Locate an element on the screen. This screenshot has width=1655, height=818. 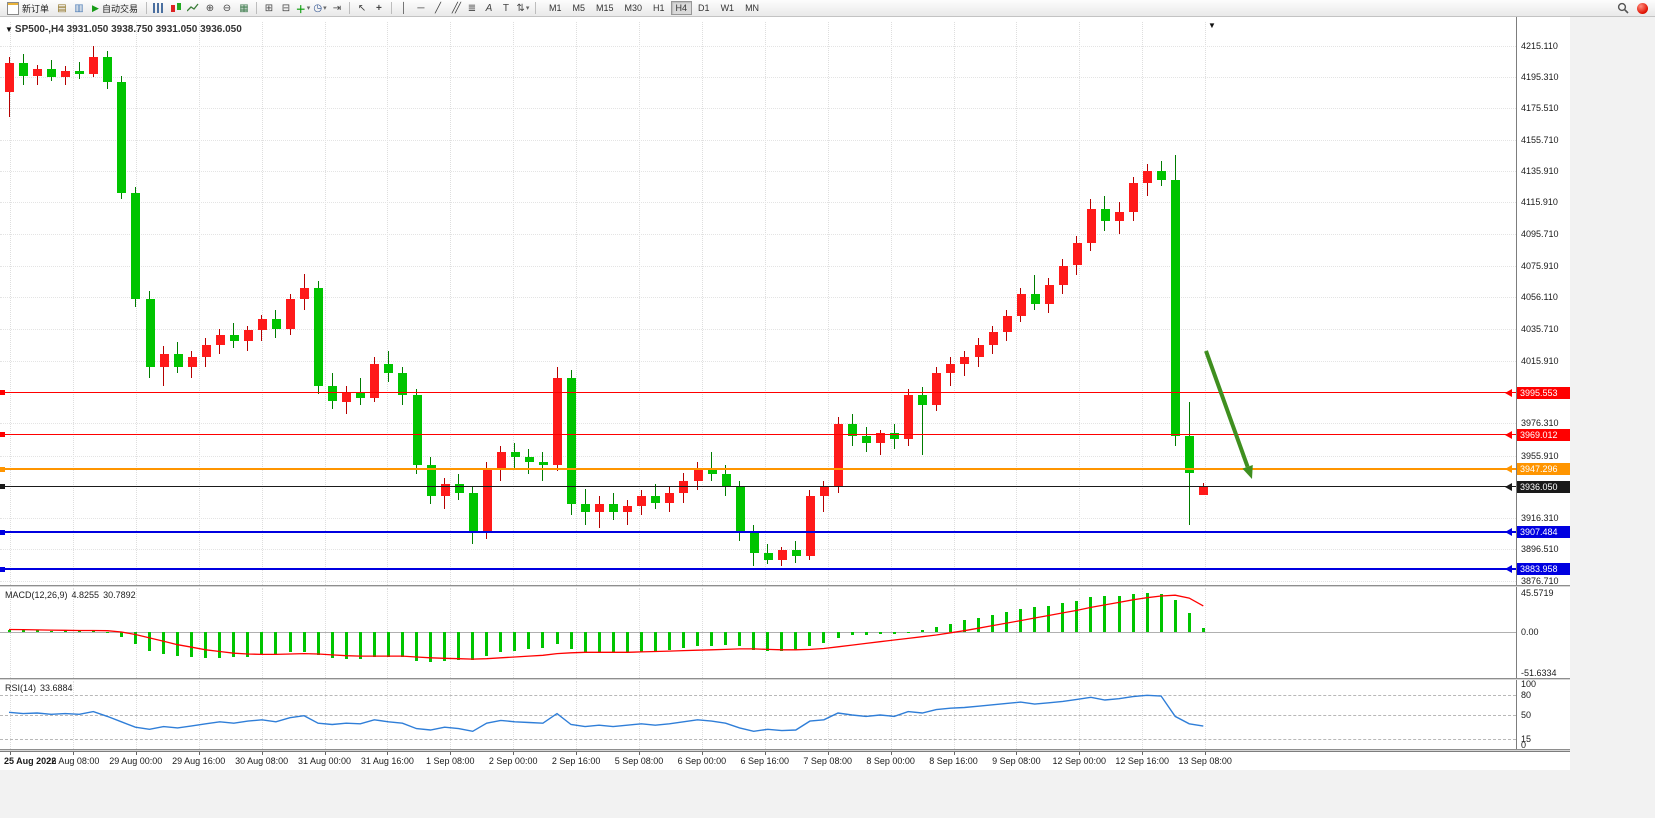
tile-windows-icon: ⊞ is located at coordinates (269, 8).